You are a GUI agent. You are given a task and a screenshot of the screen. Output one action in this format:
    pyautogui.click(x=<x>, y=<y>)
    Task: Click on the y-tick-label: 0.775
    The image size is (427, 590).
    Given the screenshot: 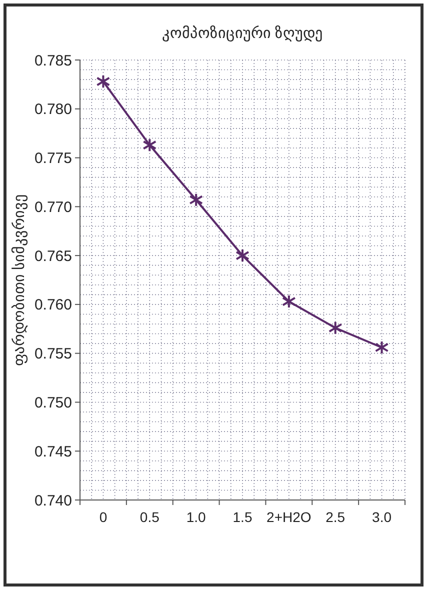 What is the action you would take?
    pyautogui.click(x=53, y=159)
    